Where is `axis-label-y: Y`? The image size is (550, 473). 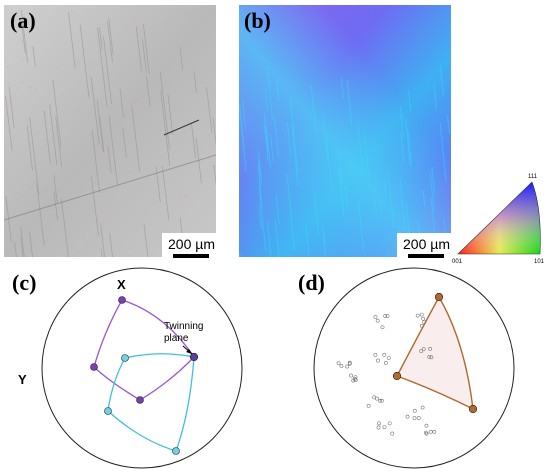
axis-label-y: Y is located at coordinates (22, 379).